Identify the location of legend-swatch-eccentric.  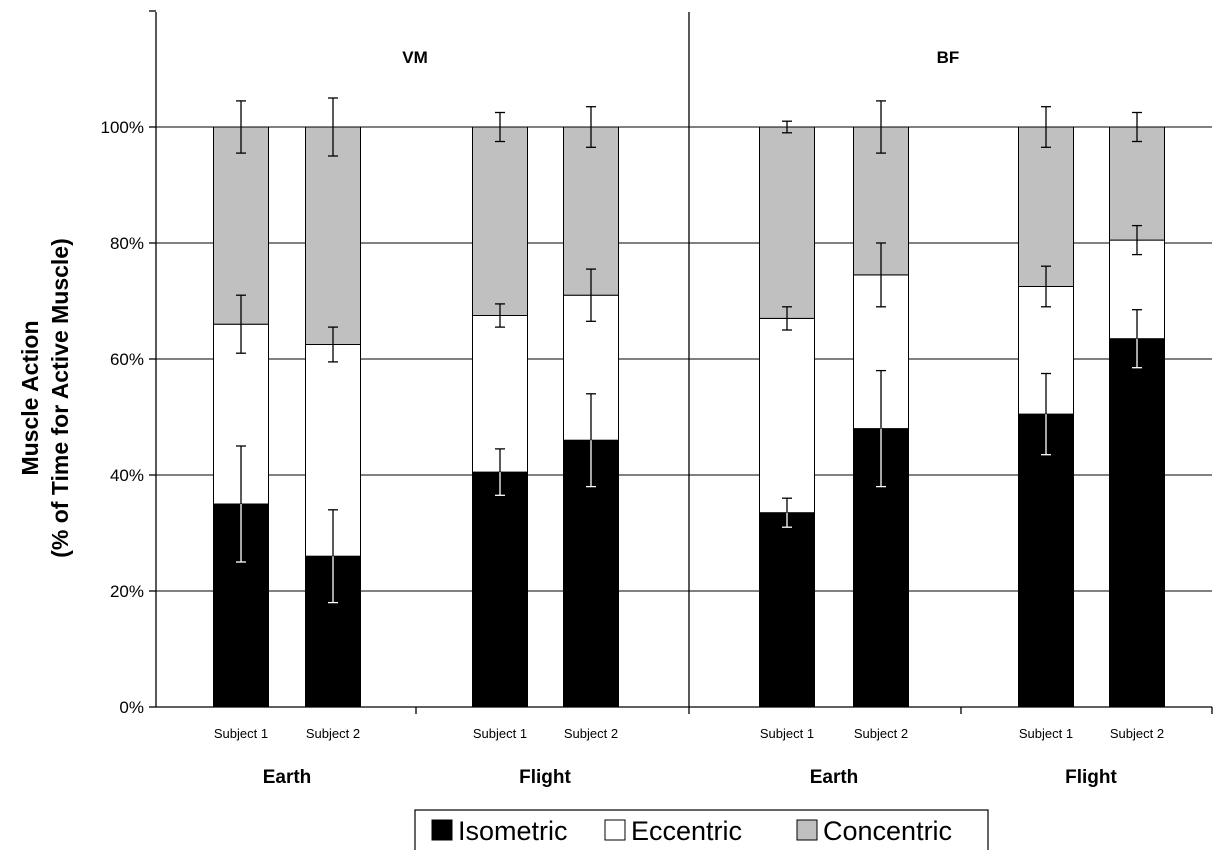
(615, 830).